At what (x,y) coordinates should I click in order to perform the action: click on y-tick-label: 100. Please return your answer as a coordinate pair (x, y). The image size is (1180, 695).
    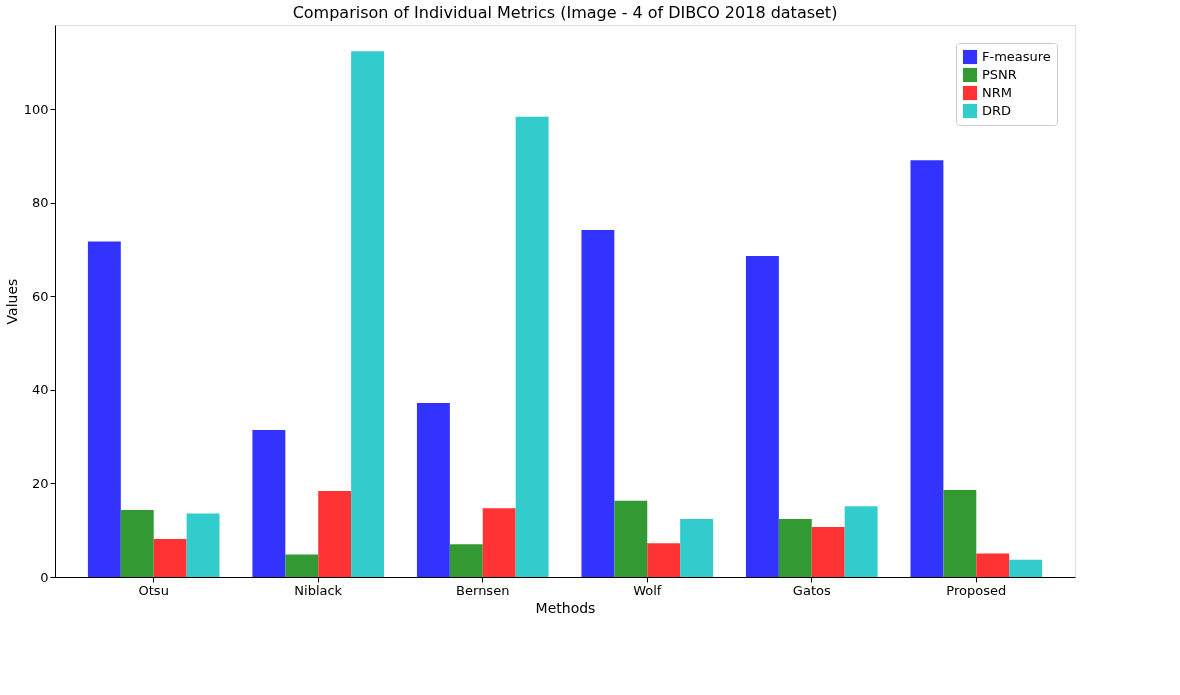
    Looking at the image, I should click on (36, 109).